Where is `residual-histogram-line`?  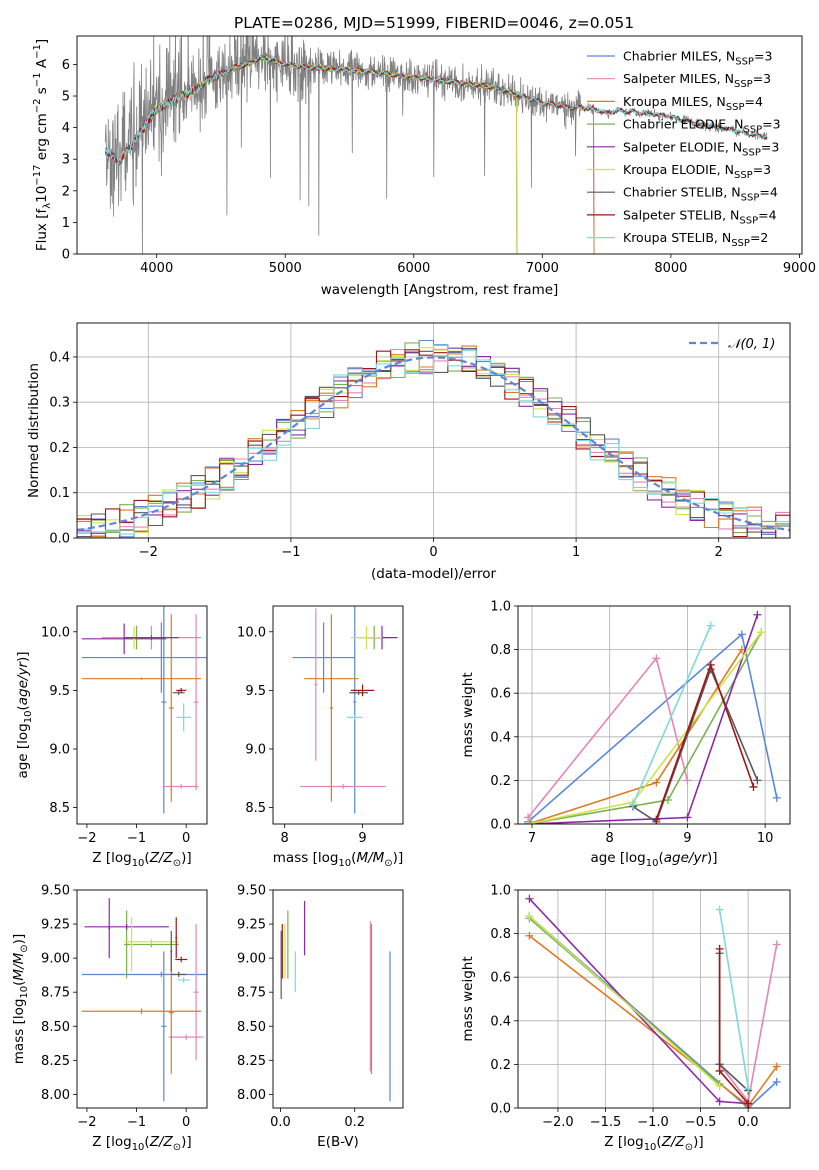 residual-histogram-line is located at coordinates (433, 440).